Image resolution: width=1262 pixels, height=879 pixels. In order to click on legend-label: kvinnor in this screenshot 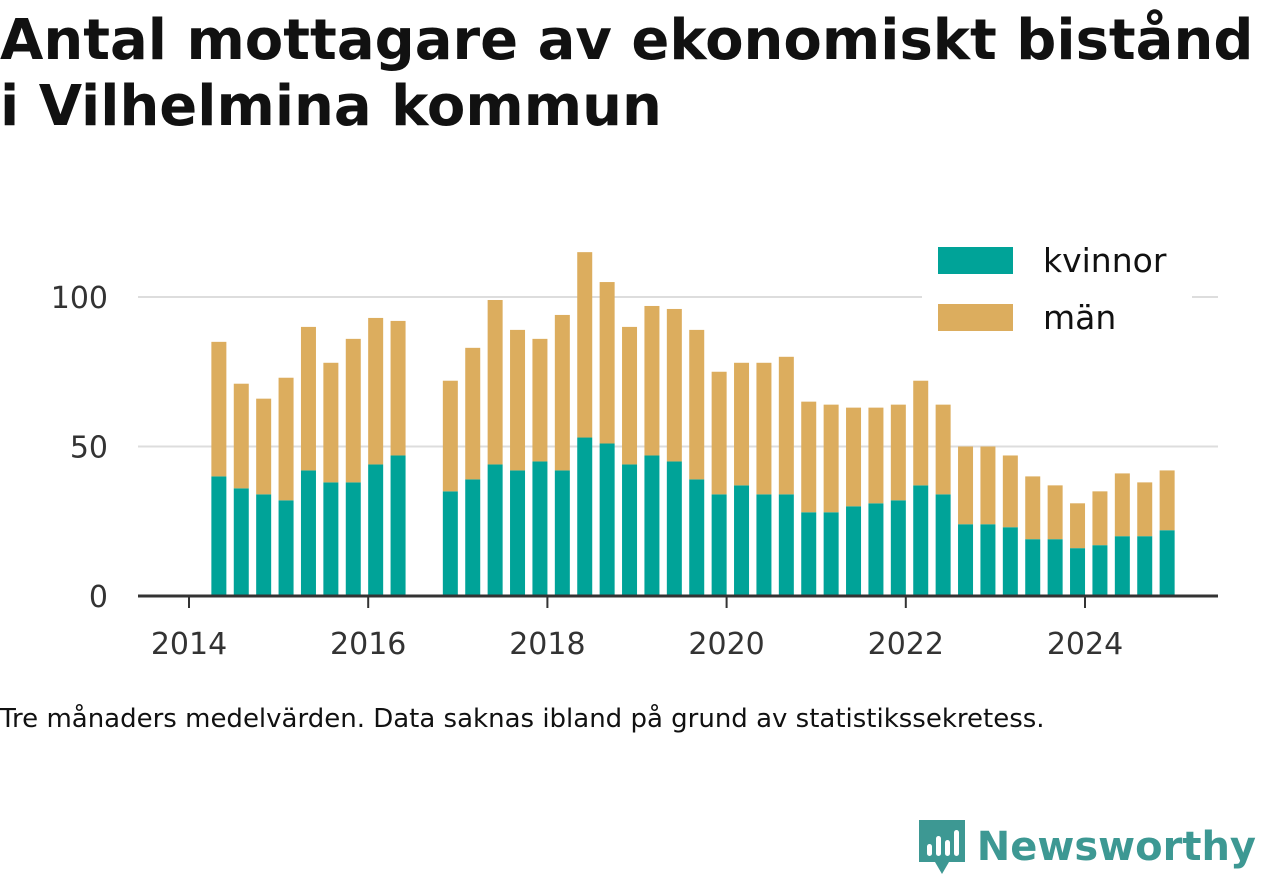, I will do `click(1105, 260)`.